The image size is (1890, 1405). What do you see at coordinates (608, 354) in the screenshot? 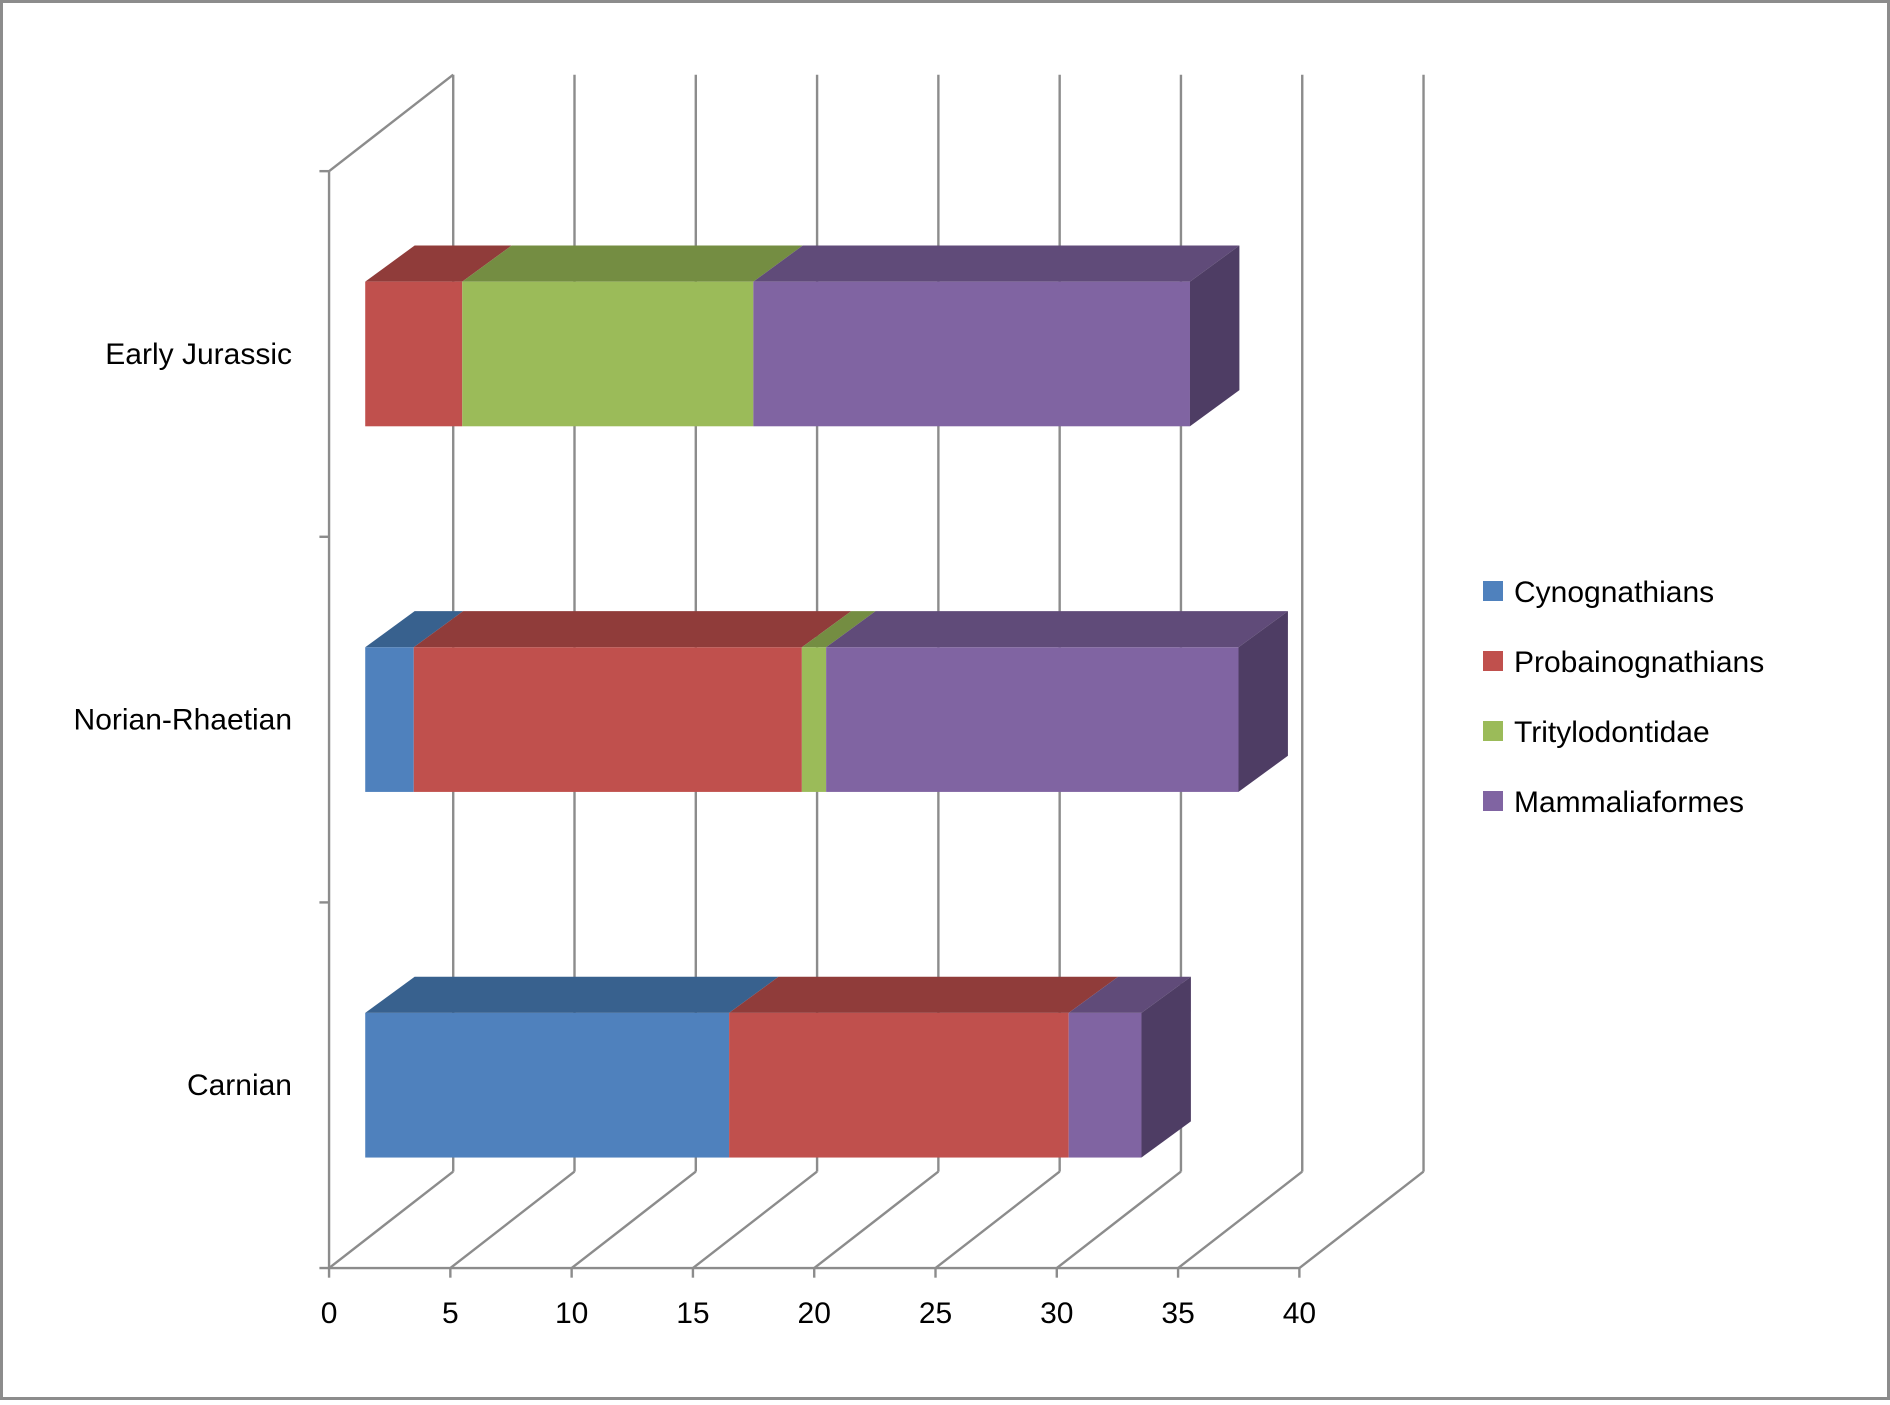
I see `bar-tritylodontidae-early-jurassic` at bounding box center [608, 354].